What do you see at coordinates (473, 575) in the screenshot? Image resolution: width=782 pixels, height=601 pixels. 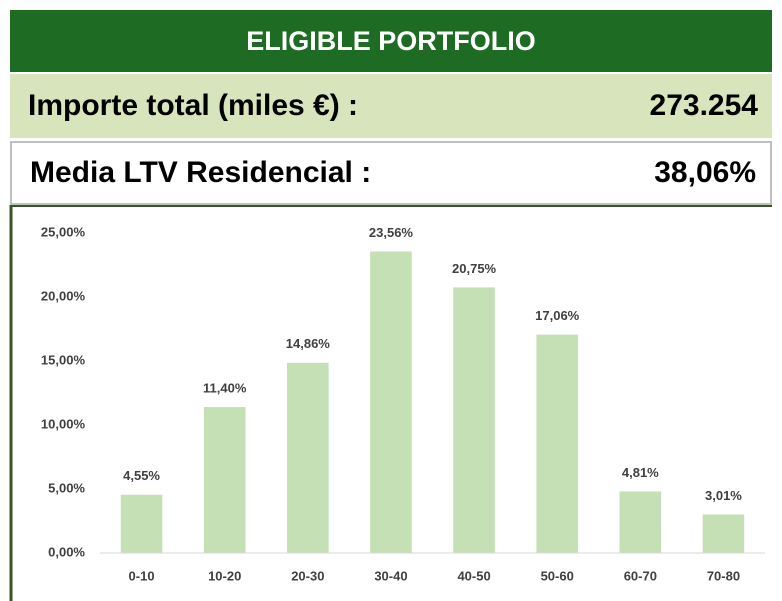 I see `x-tick-label: 40-50` at bounding box center [473, 575].